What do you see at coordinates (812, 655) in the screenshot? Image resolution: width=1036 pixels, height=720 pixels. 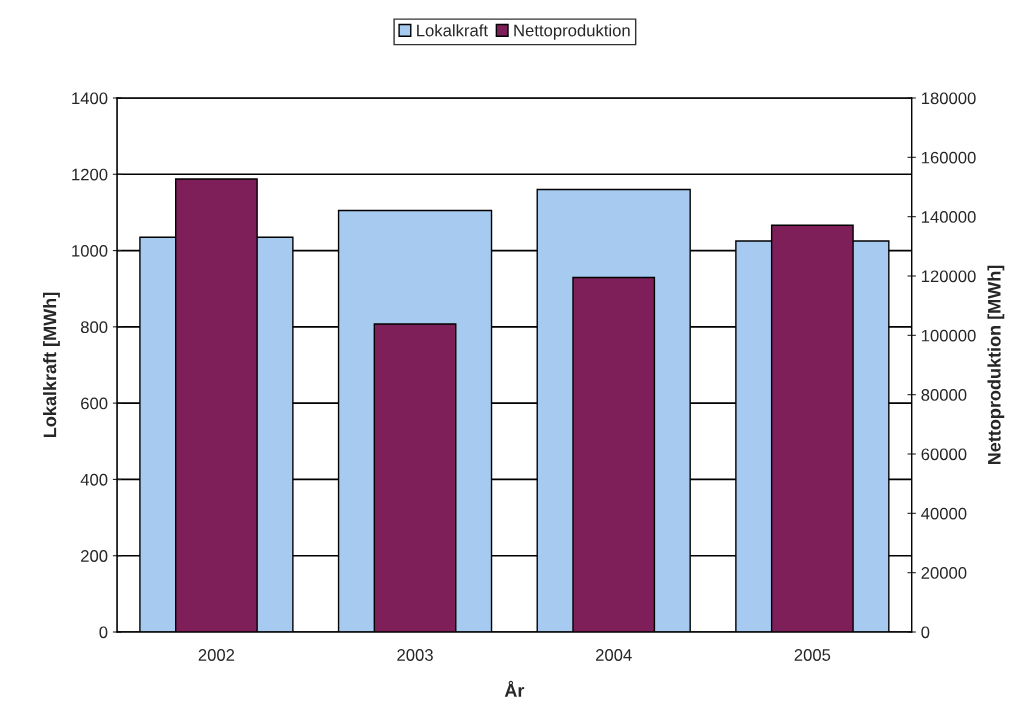 I see `x-tick-label: 2005` at bounding box center [812, 655].